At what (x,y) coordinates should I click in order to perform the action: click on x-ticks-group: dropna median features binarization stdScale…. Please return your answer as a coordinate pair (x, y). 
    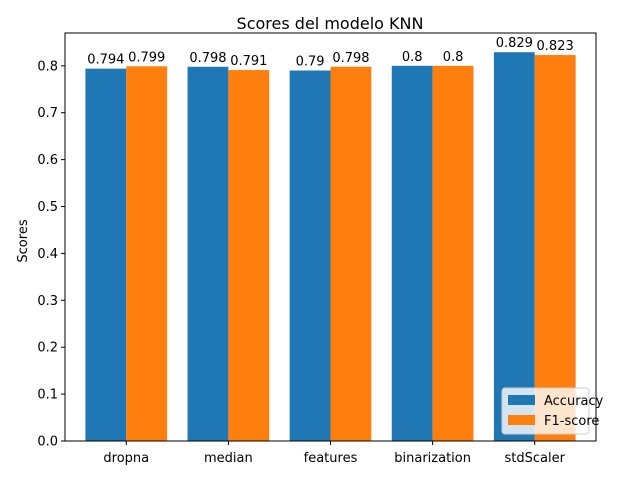
    Looking at the image, I should click on (334, 453).